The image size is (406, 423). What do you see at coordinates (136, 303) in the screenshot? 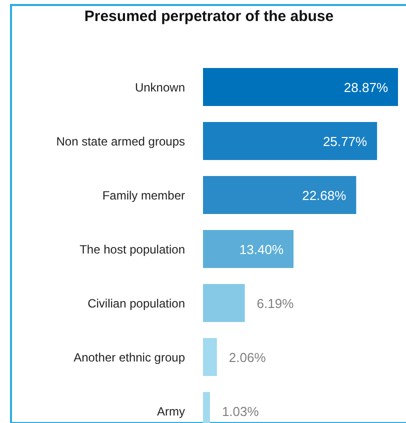
I see `y-tick-label: Civilian population` at bounding box center [136, 303].